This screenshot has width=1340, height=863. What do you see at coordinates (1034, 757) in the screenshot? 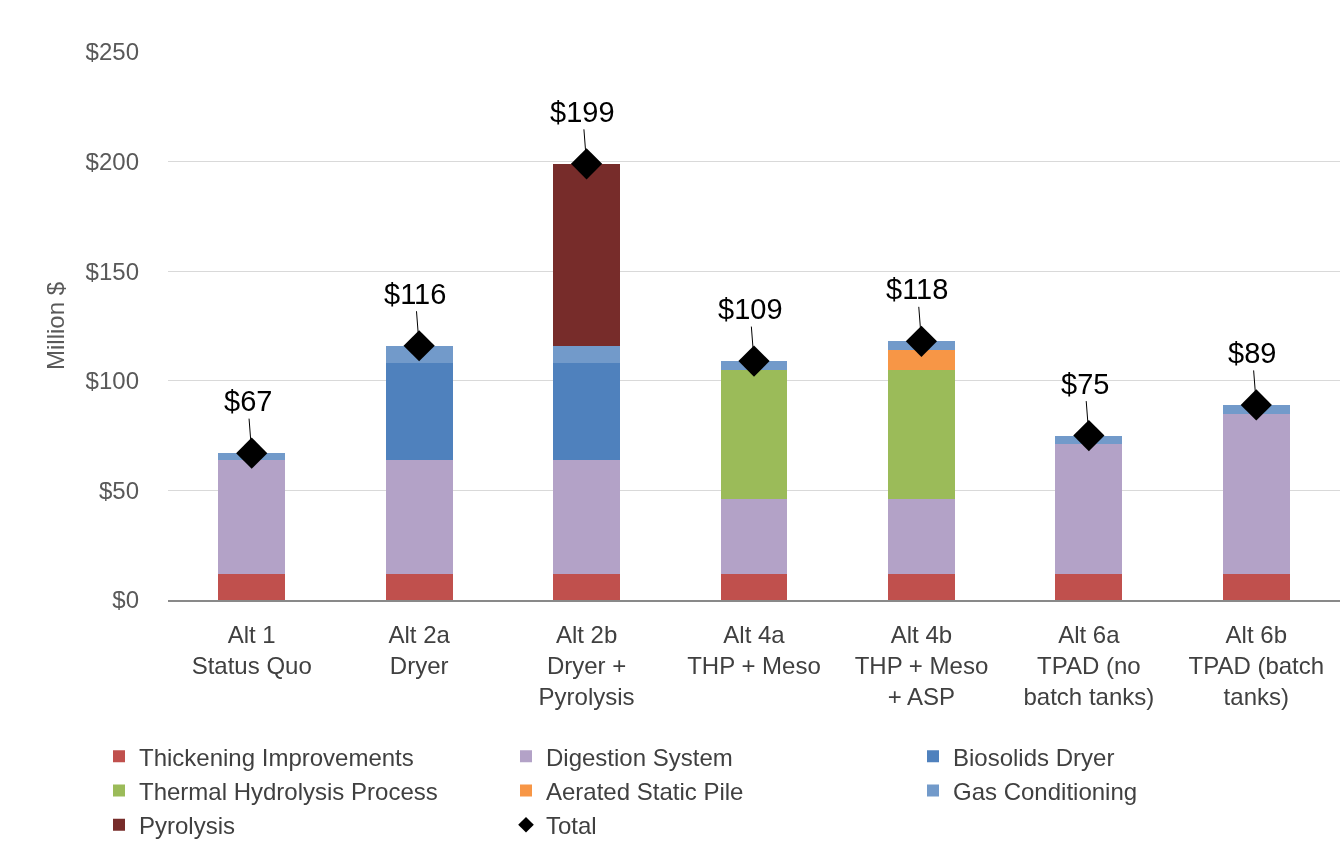
I see `legend-label: Biosolids Dryer` at bounding box center [1034, 757].